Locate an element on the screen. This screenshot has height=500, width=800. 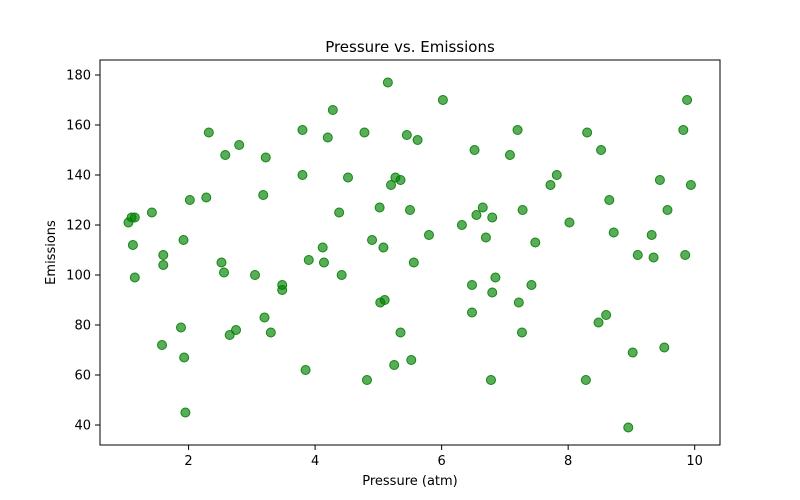
x-tick-label: 10 is located at coordinates (694, 461).